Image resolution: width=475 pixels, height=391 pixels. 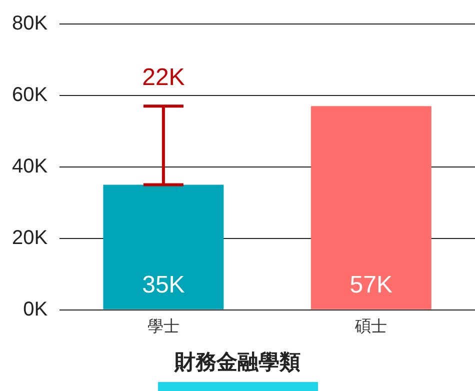 What do you see at coordinates (371, 326) in the screenshot?
I see `x-tick-label: 碩士` at bounding box center [371, 326].